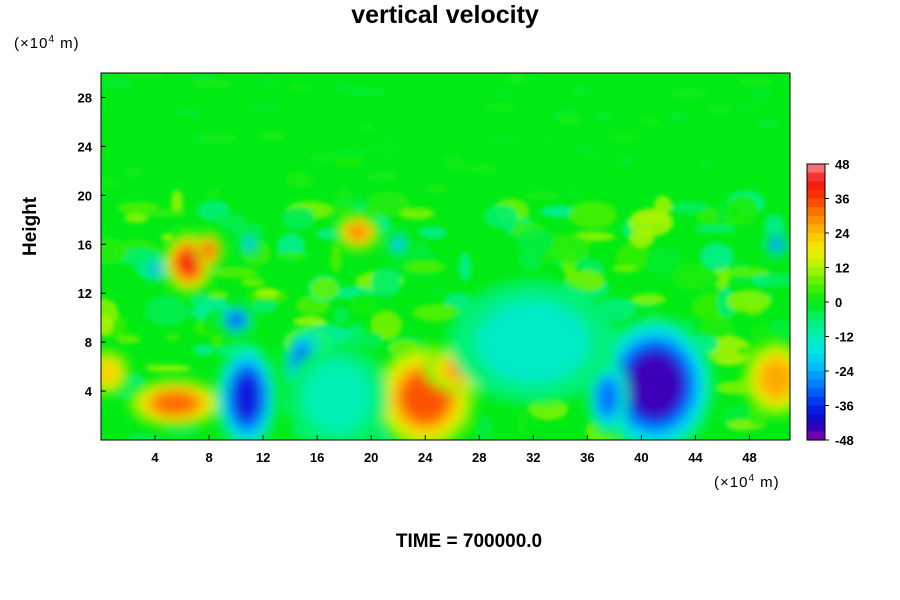 The height and width of the screenshot is (600, 900). What do you see at coordinates (454, 450) in the screenshot?
I see `x-axis-ticks: 4 8 12 16 20 24 28 32 36 40 44 48` at bounding box center [454, 450].